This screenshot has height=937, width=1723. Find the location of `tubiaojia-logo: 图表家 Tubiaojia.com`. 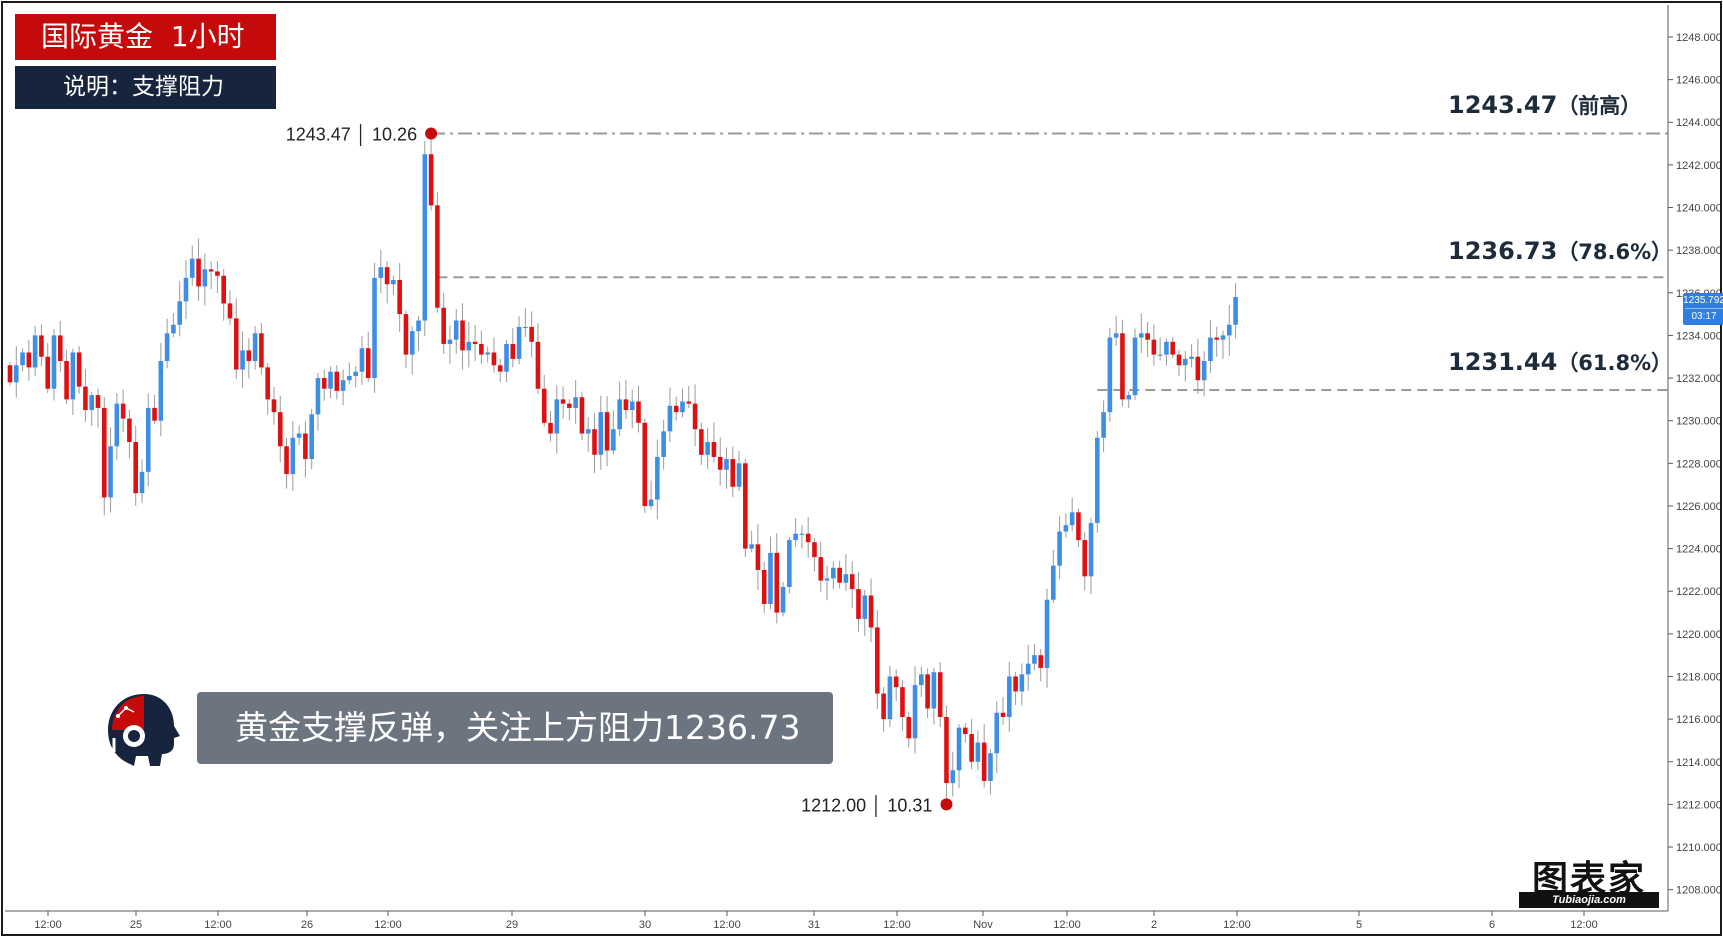

tubiaojia-logo: 图表家 Tubiaojia.com is located at coordinates (1589, 880).